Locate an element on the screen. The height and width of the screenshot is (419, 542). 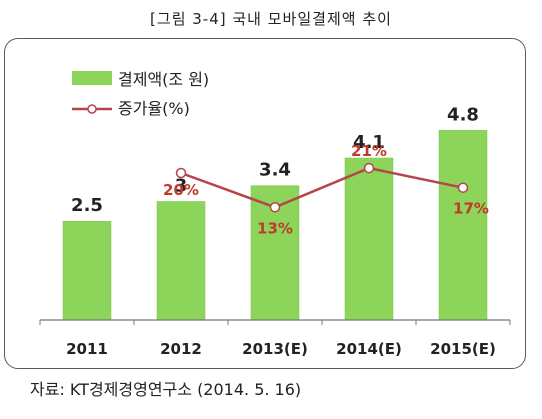
growth-rate-label: 13% is located at coordinates (275, 228).